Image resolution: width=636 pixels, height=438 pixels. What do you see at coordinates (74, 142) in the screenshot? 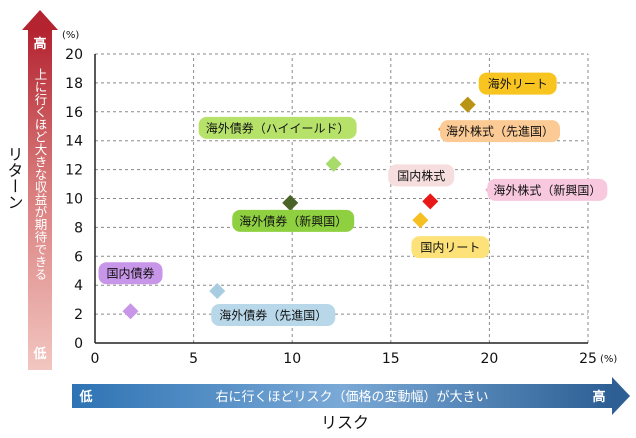
I see `y-tick-label: 14` at bounding box center [74, 142].